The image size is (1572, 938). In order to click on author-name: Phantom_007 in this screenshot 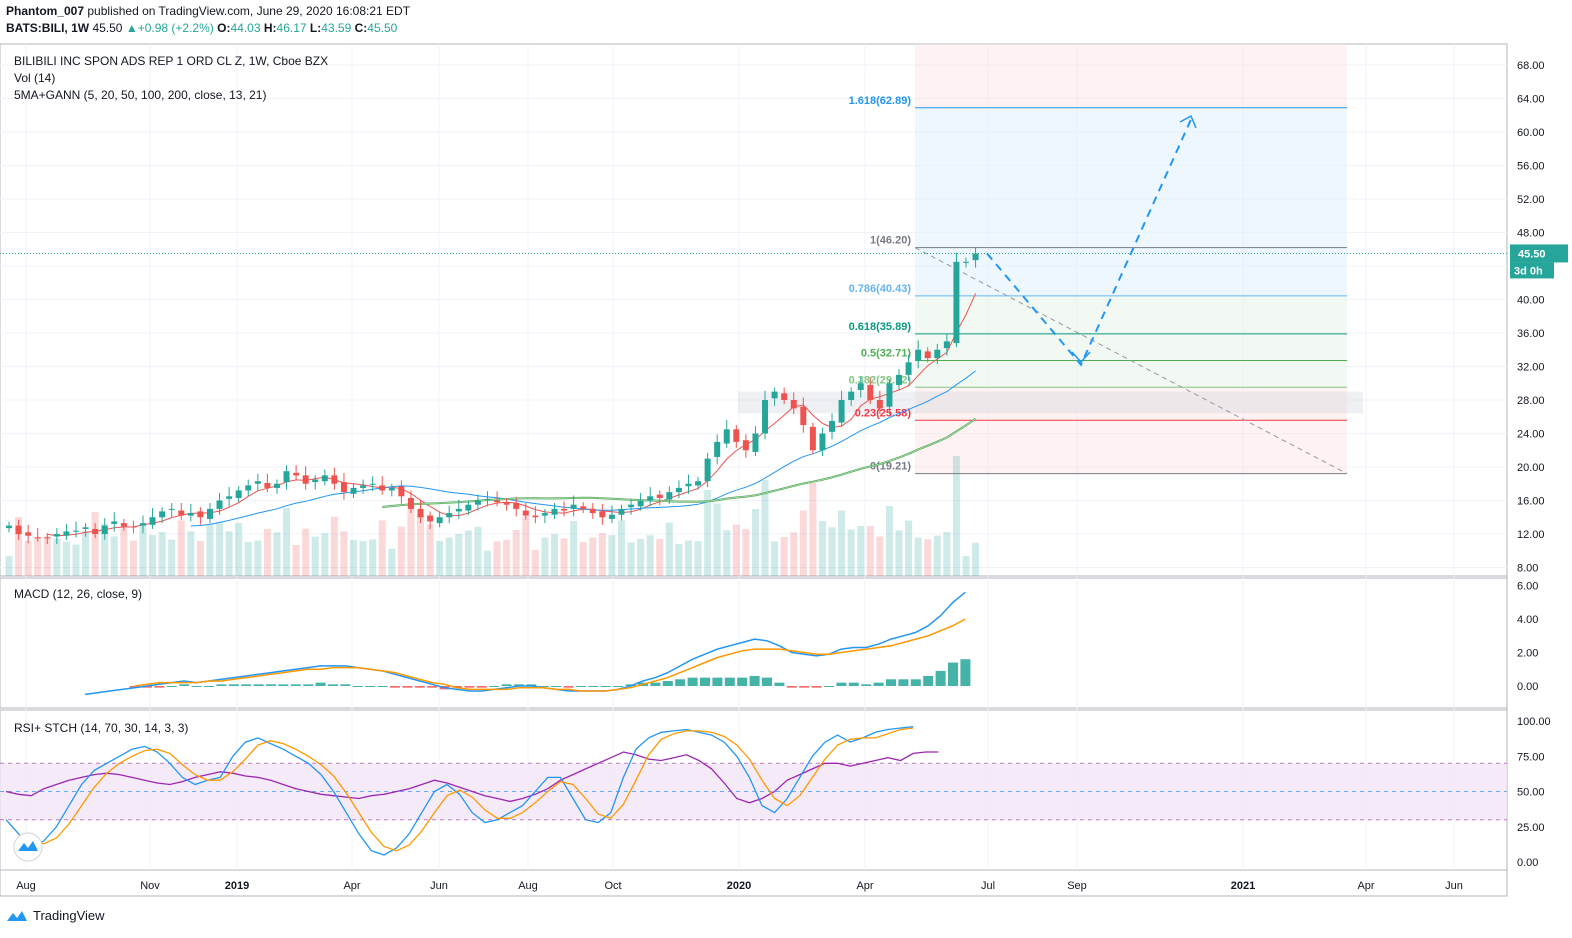, I will do `click(45, 11)`.